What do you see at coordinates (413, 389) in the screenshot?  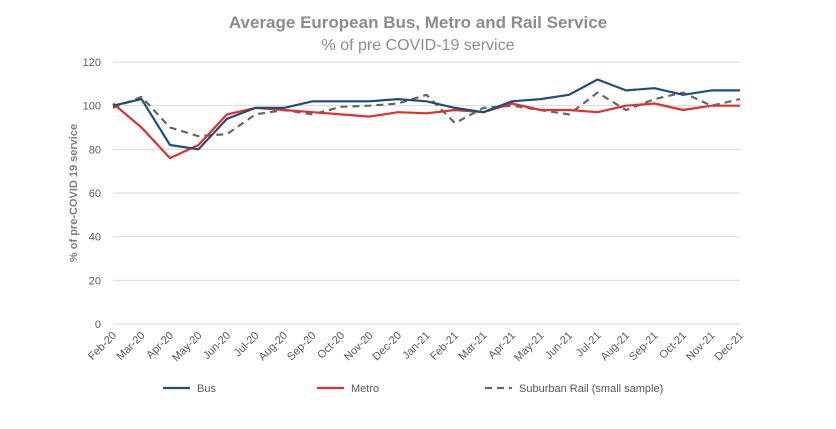 I see `legend: Bus Metro Suburban Rail (small sample)` at bounding box center [413, 389].